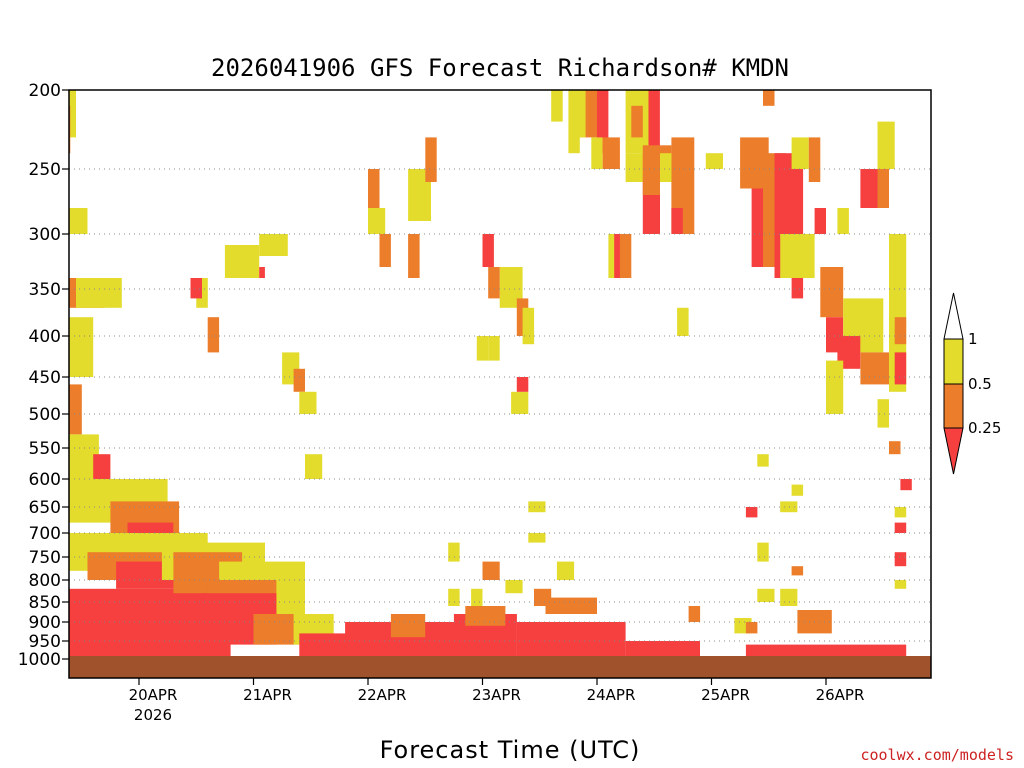  I want to click on x-axis-title: Forecast Time (UTC), so click(510, 750).